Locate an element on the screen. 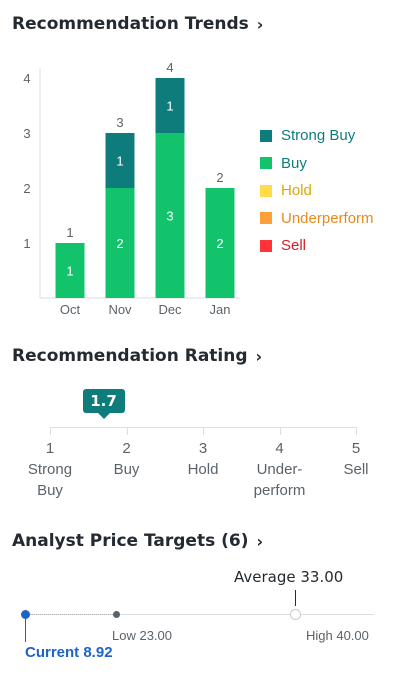 This screenshot has width=406, height=686. rating-scale-text: Under-perform is located at coordinates (279, 480).